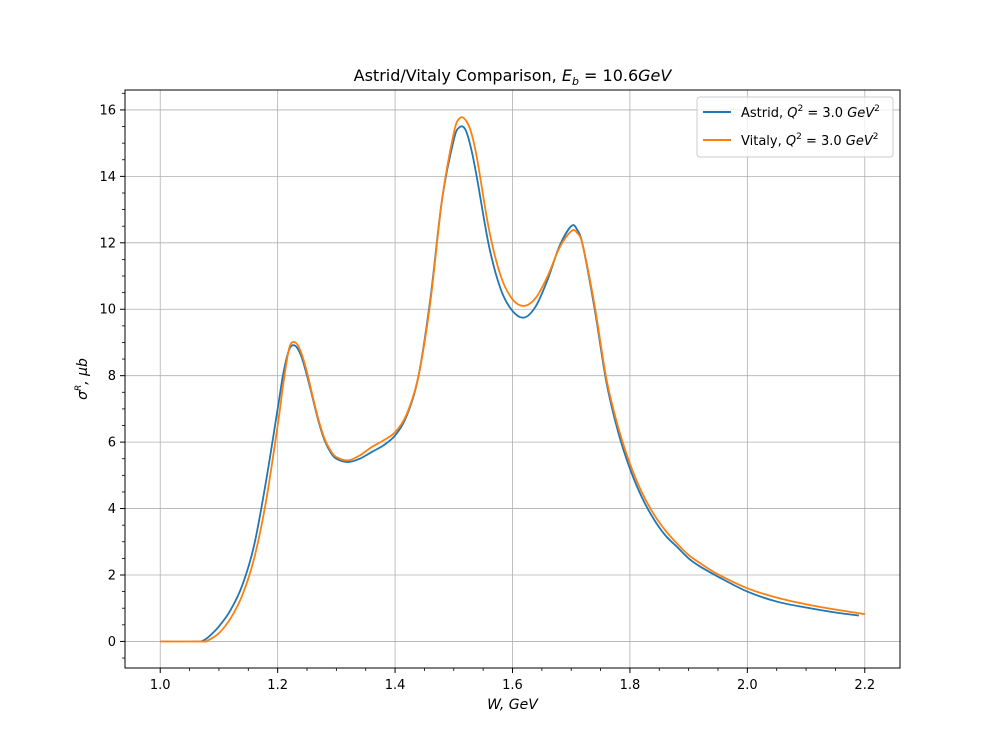 The image size is (1000, 754). I want to click on y-tick-label: 8, so click(112, 376).